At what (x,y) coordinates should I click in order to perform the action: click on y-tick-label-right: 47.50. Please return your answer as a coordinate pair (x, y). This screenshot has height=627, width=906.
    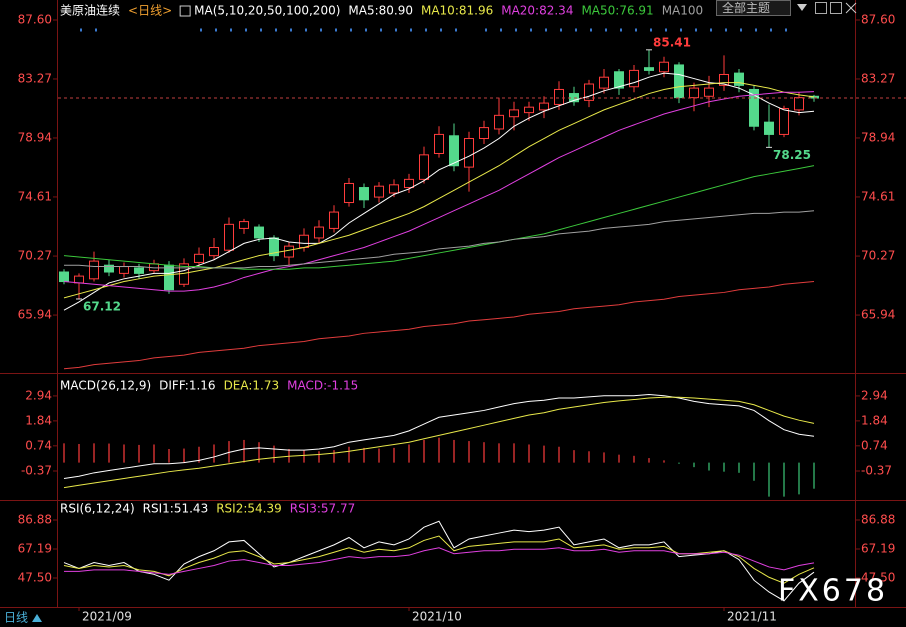
    Looking at the image, I should click on (878, 578).